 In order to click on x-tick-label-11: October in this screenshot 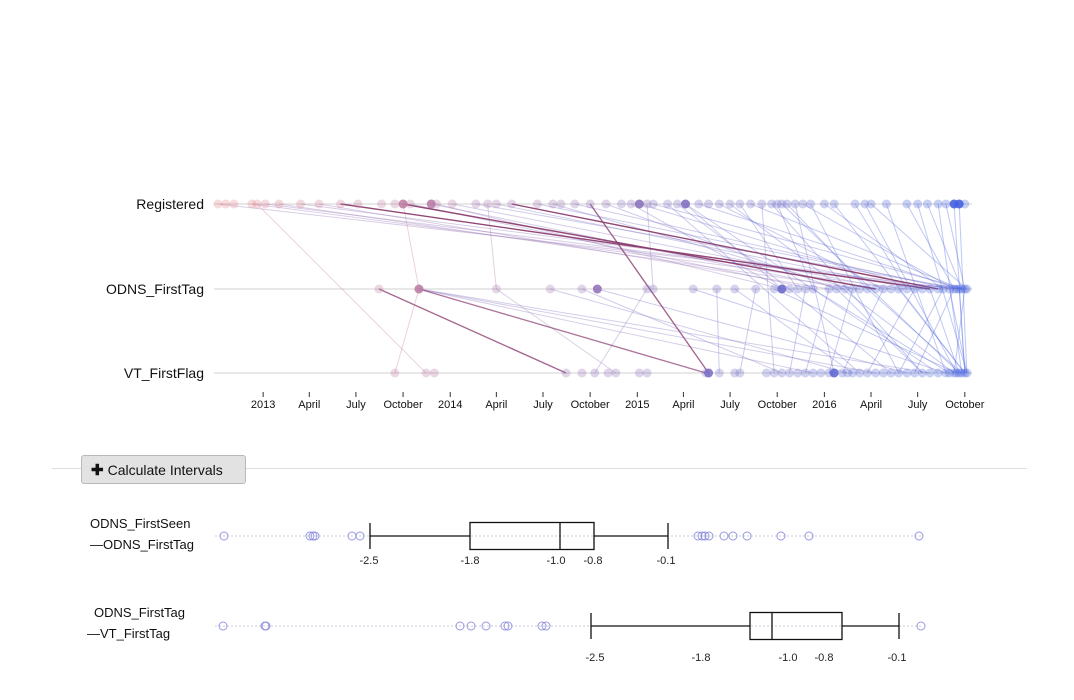, I will do `click(777, 405)`.